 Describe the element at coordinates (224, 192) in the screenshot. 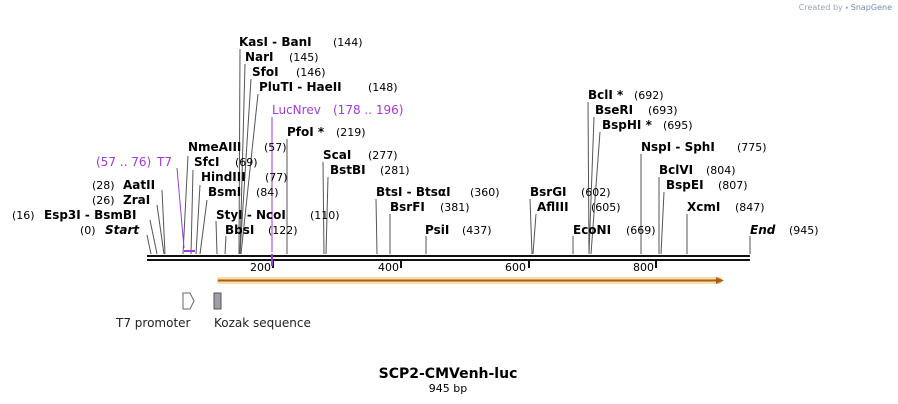

I see `site-bsmi: BsmI` at that location.